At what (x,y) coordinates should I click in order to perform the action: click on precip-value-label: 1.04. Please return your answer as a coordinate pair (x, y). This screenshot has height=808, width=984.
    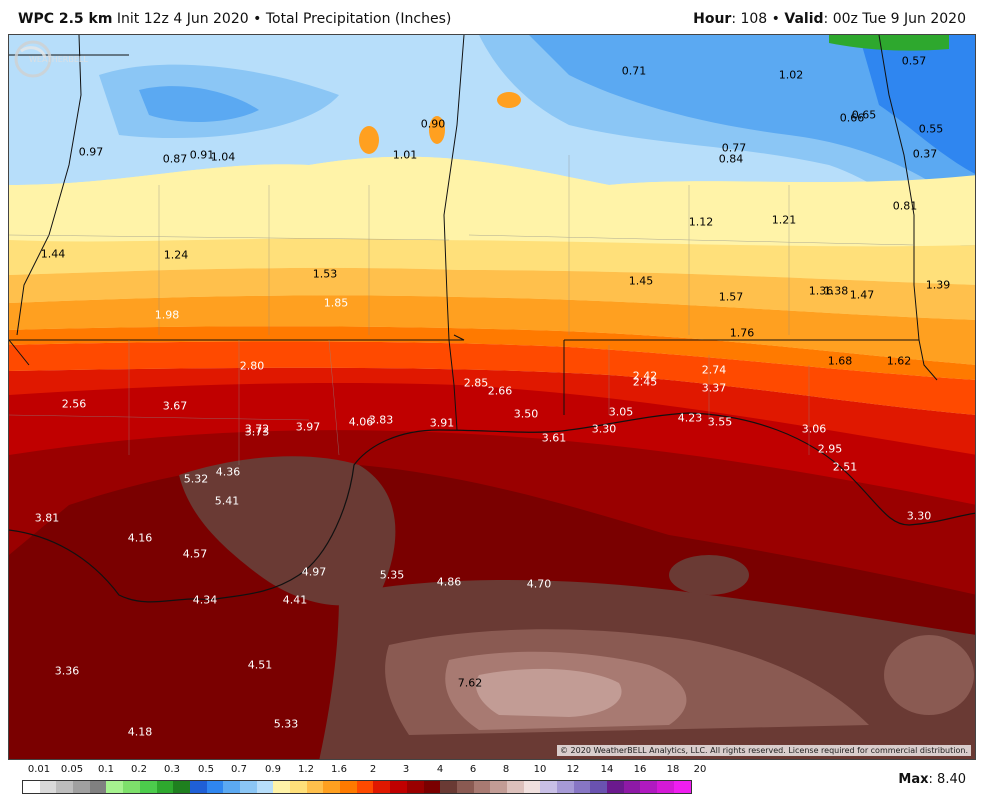
    Looking at the image, I should click on (223, 157).